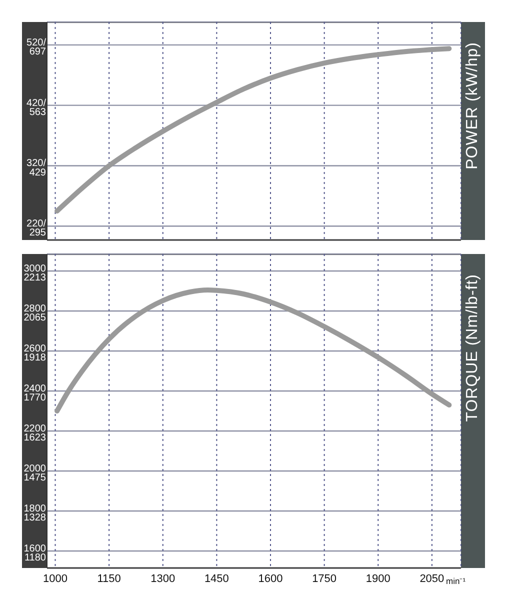 The height and width of the screenshot is (600, 513). What do you see at coordinates (270, 579) in the screenshot?
I see `x-tick-label: 1600` at bounding box center [270, 579].